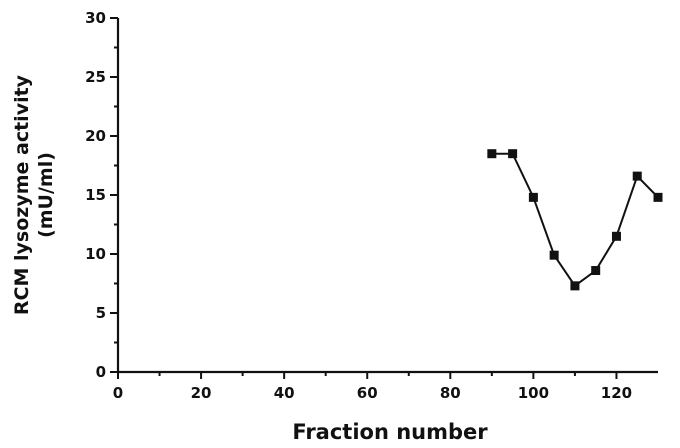 Image resolution: width=680 pixels, height=448 pixels. Describe the element at coordinates (201, 393) in the screenshot. I see `x-tick-label: 20` at that location.